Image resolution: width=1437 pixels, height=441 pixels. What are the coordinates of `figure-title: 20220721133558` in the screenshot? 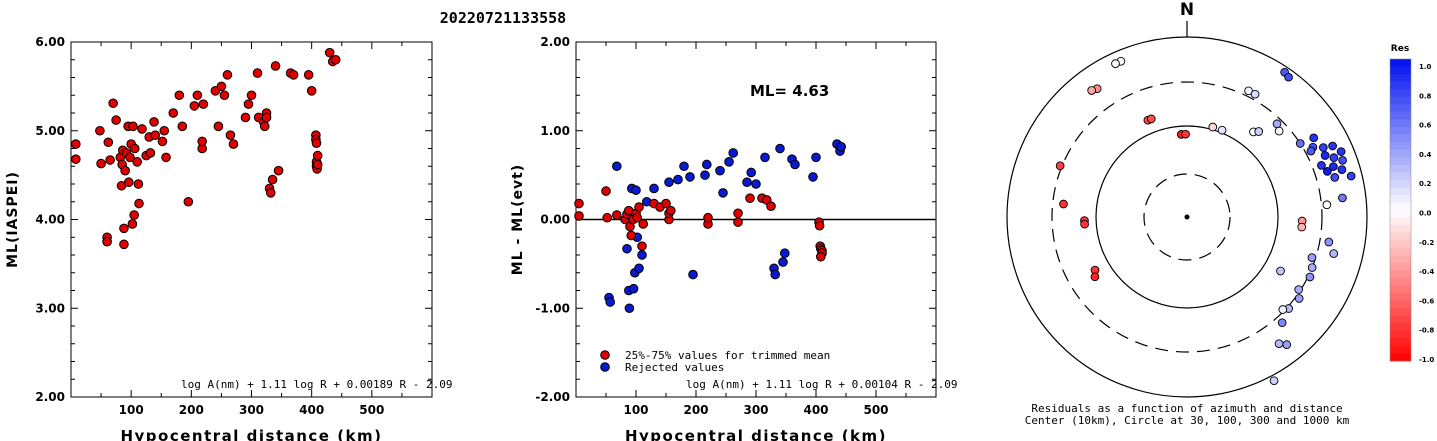 It's located at (503, 18).